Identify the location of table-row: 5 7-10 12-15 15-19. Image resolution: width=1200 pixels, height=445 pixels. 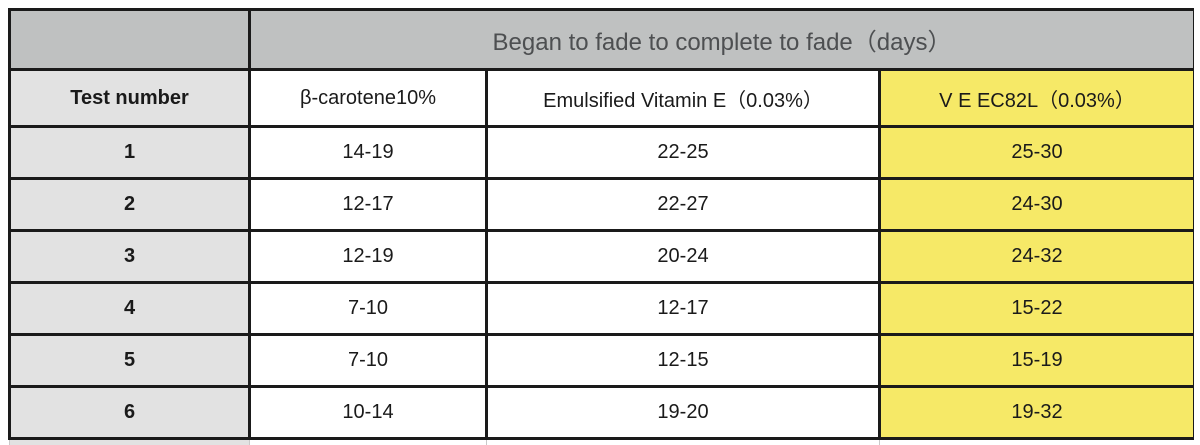
(601, 360).